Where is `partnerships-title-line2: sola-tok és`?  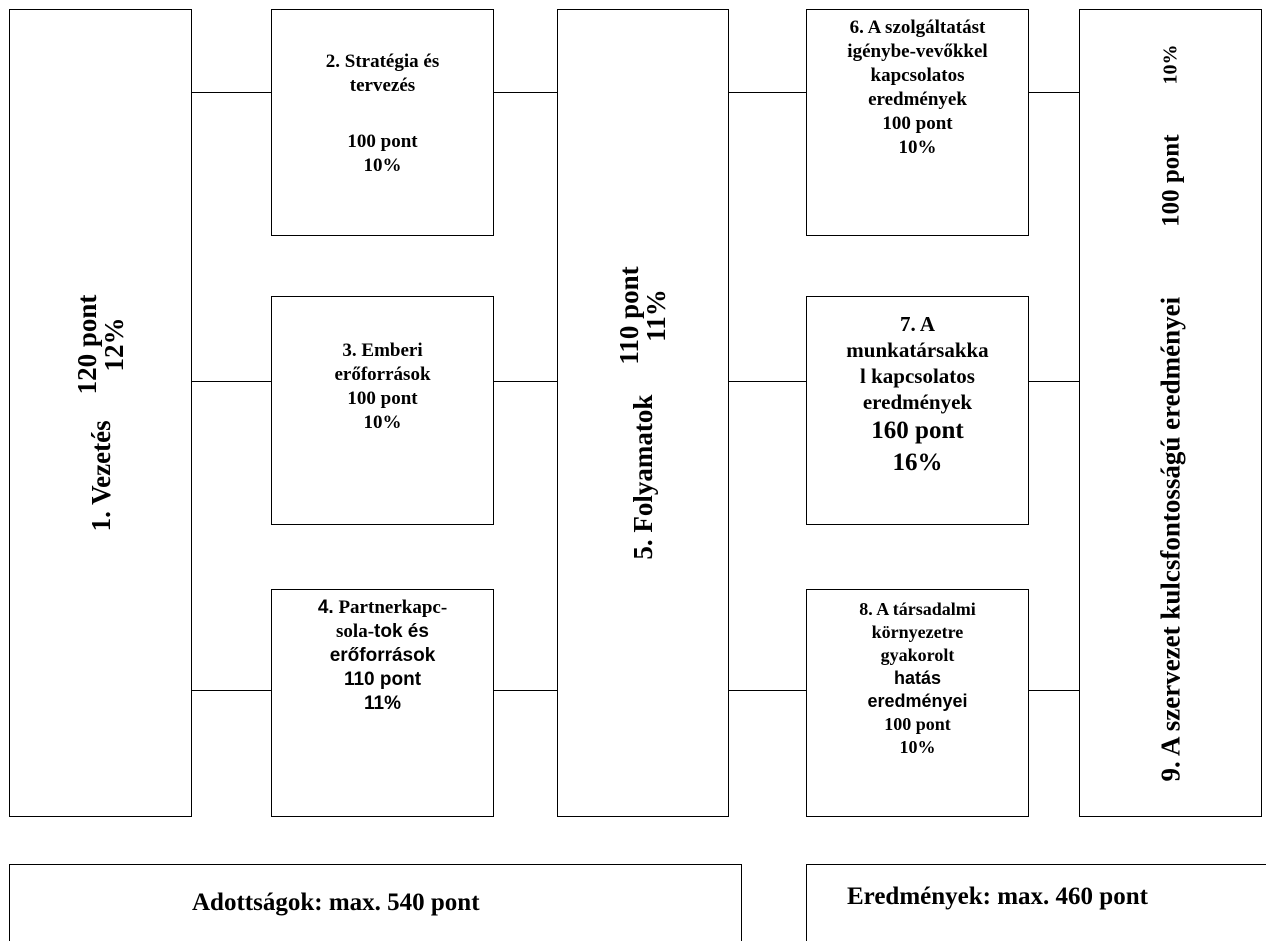
partnerships-title-line2: sola-tok és is located at coordinates (382, 632).